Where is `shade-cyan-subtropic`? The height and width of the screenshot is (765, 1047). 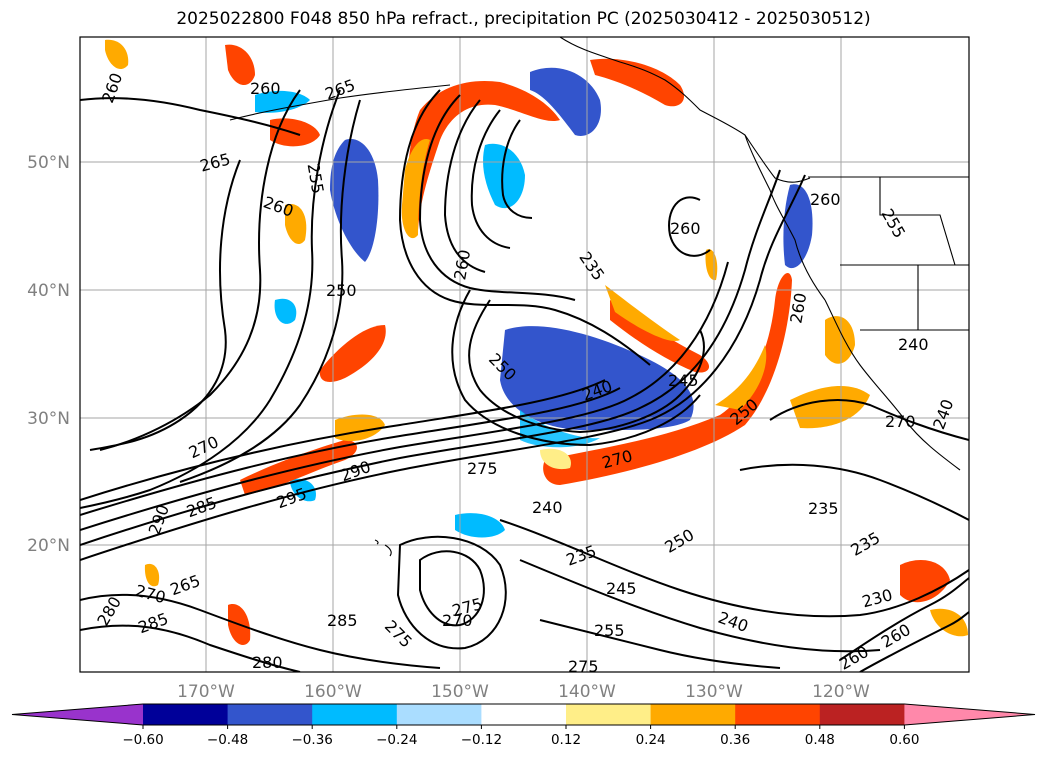 shade-cyan-subtropic is located at coordinates (480, 525).